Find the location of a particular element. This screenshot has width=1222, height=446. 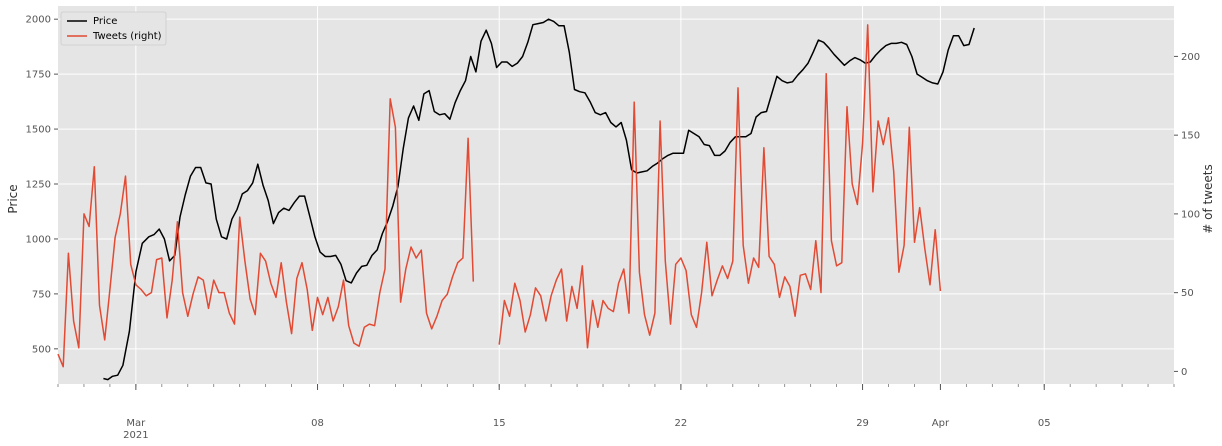

y-axis-label-left: Price is located at coordinates (13, 198).